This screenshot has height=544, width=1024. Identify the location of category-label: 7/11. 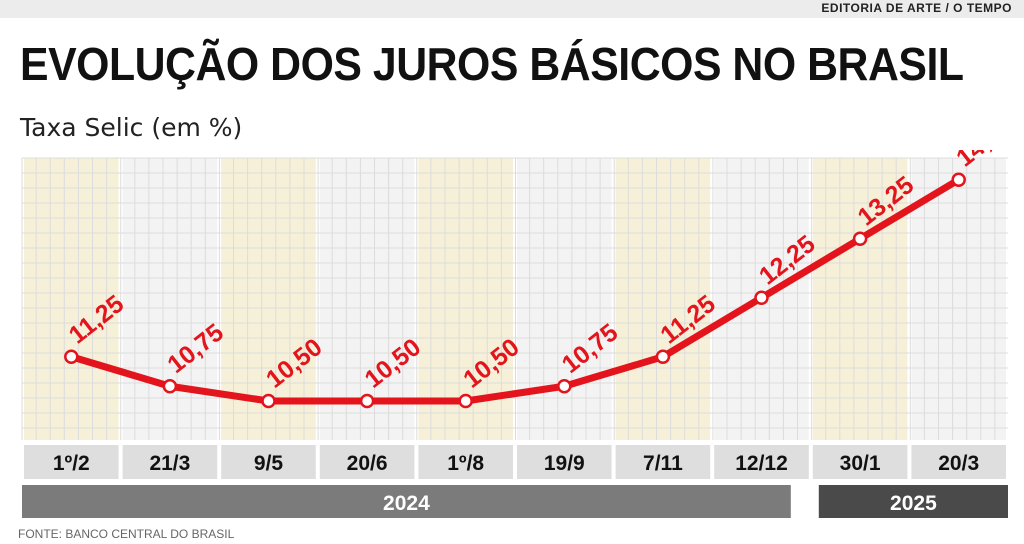
(663, 463).